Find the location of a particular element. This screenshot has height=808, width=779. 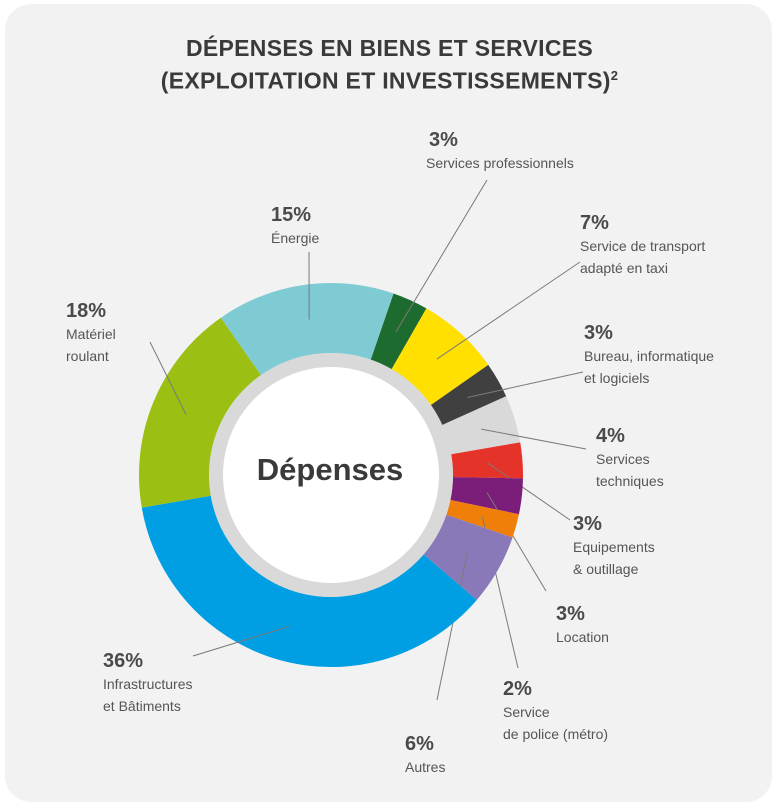

slice-label-transport-taxi: 7% Service de transport adapté en taxi is located at coordinates (642, 245).